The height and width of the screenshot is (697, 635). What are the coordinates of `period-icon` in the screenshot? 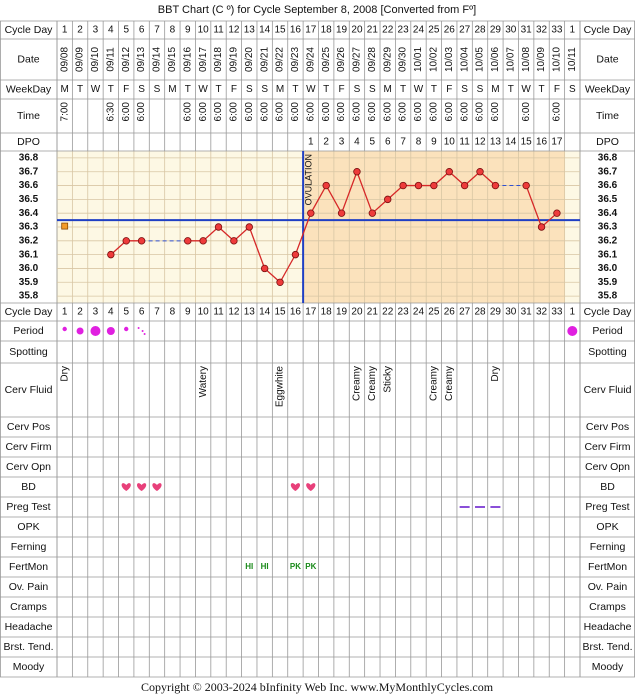 It's located at (126, 329).